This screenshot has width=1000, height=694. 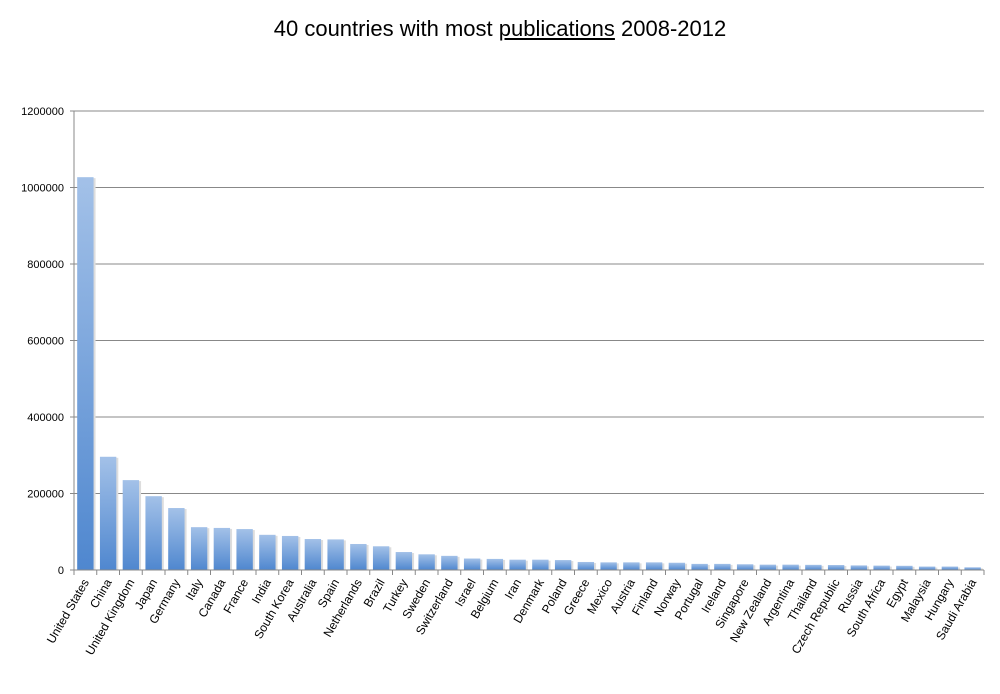 I want to click on x-category-label: United States, so click(x=68, y=611).